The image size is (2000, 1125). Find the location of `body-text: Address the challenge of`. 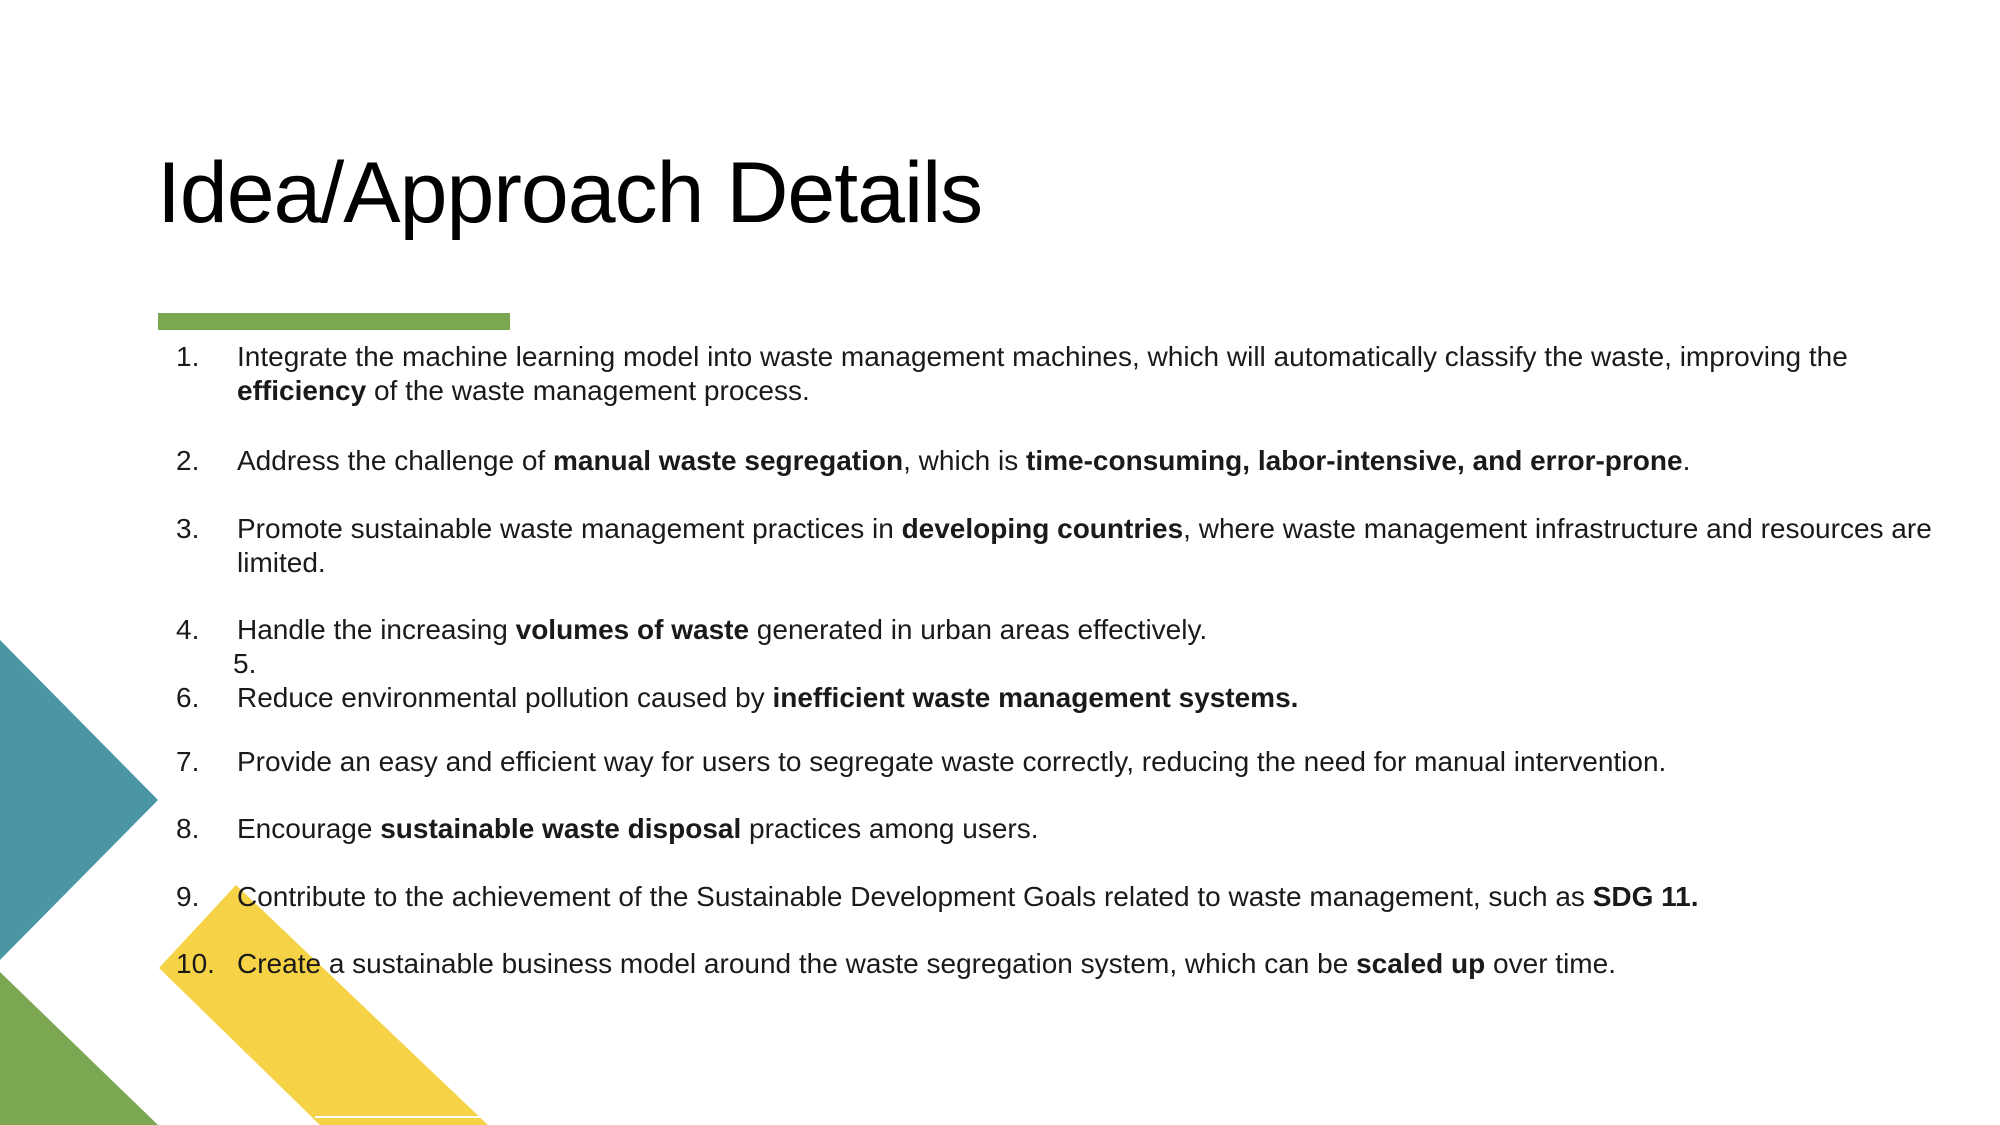

body-text: Address the challenge of is located at coordinates (395, 460).